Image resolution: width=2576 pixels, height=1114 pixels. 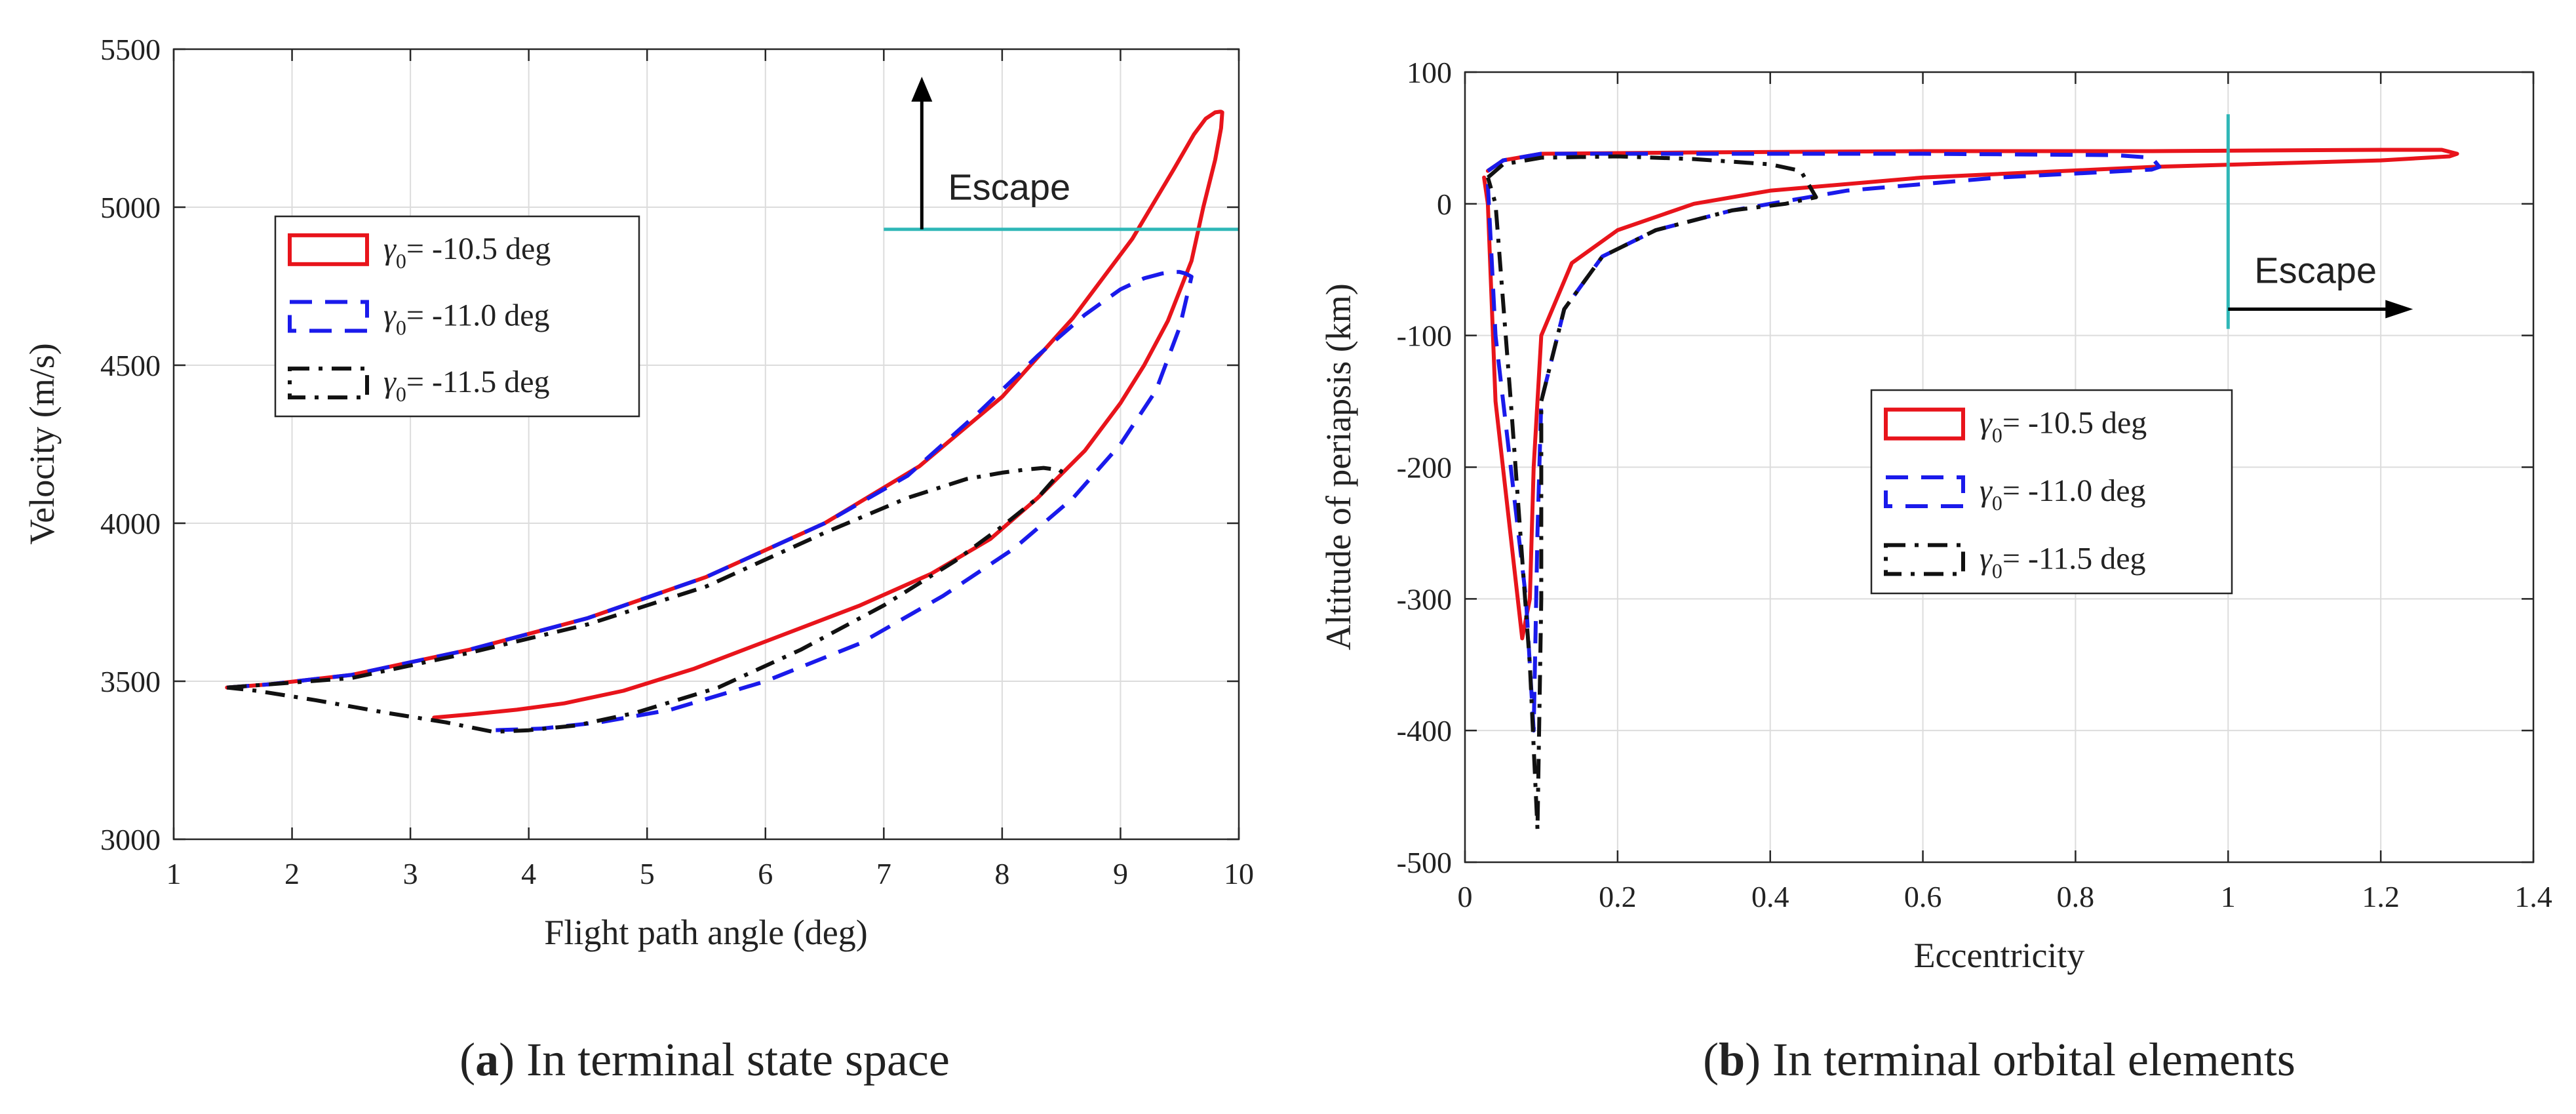 What do you see at coordinates (1424, 599) in the screenshot?
I see `panel-b-y-tick-label: -300` at bounding box center [1424, 599].